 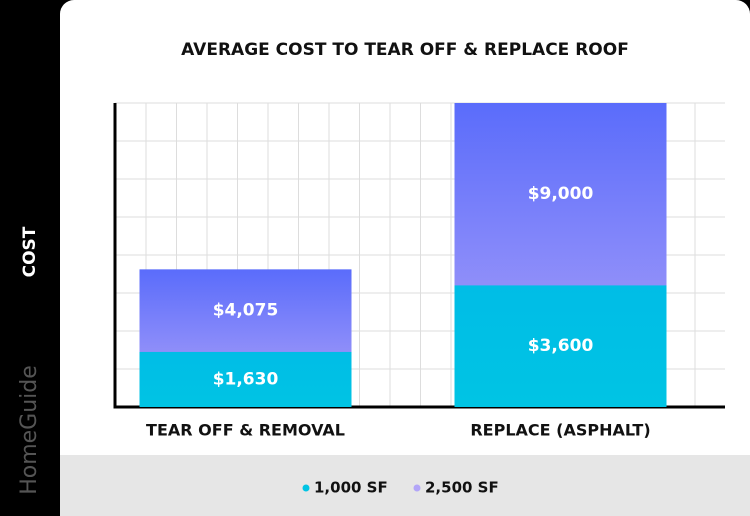 I want to click on legend-band, so click(x=405, y=485).